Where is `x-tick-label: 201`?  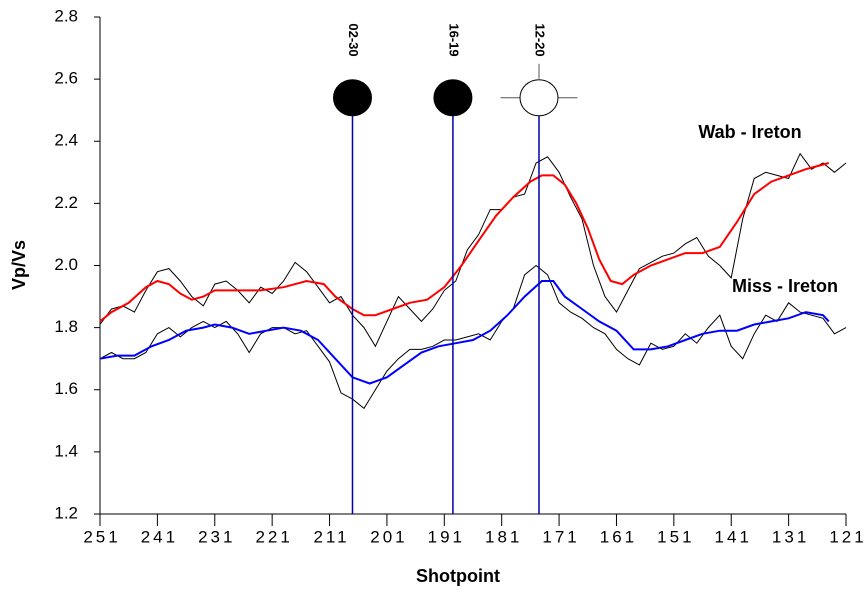
x-tick-label: 201 is located at coordinates (388, 536).